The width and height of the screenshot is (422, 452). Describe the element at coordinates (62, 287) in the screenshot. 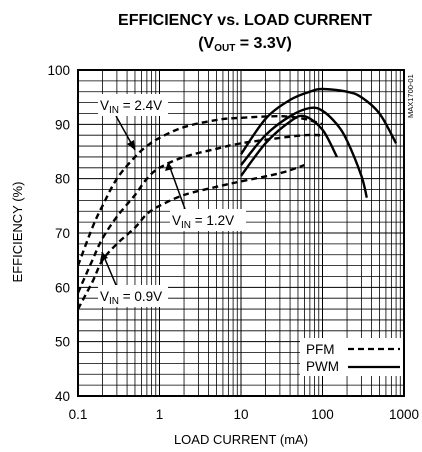

I see `y-tick-label: 60` at that location.